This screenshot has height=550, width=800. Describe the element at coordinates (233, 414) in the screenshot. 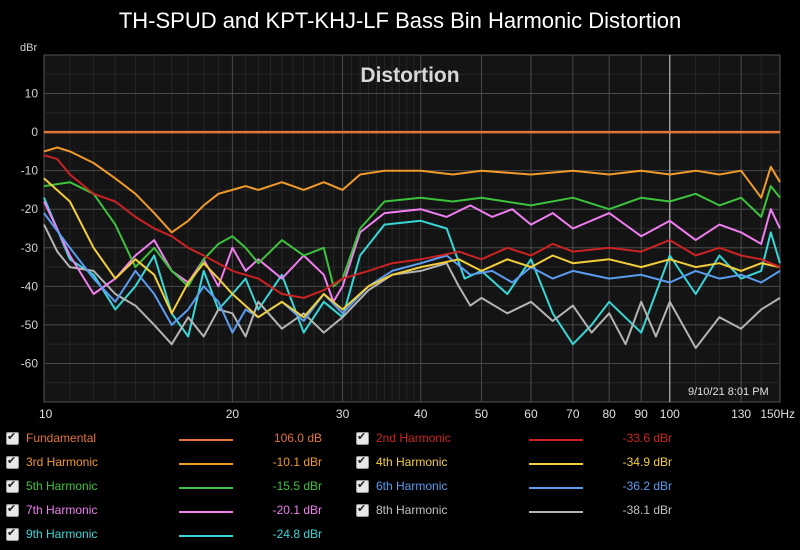

I see `x-tick-label: 20` at that location.